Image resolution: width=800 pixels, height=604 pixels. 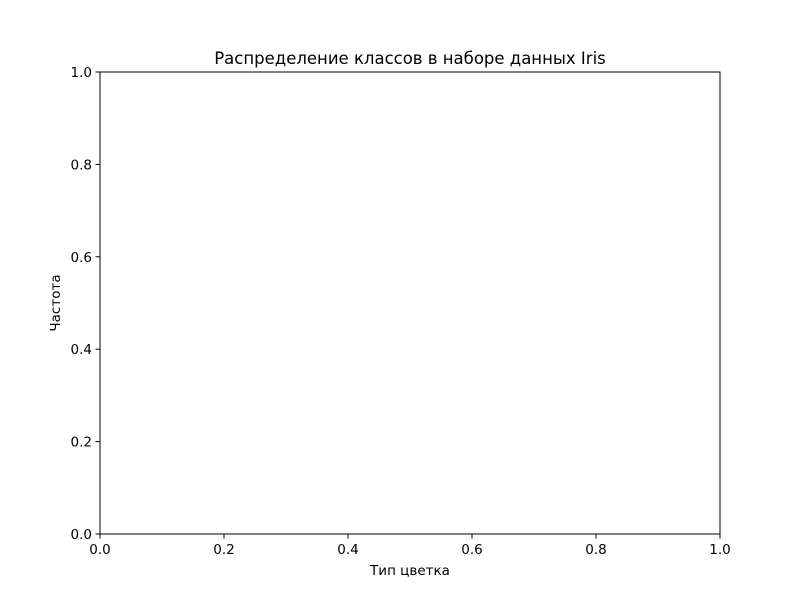 What do you see at coordinates (81, 350) in the screenshot?
I see `y-tick-label: 0.4` at bounding box center [81, 350].